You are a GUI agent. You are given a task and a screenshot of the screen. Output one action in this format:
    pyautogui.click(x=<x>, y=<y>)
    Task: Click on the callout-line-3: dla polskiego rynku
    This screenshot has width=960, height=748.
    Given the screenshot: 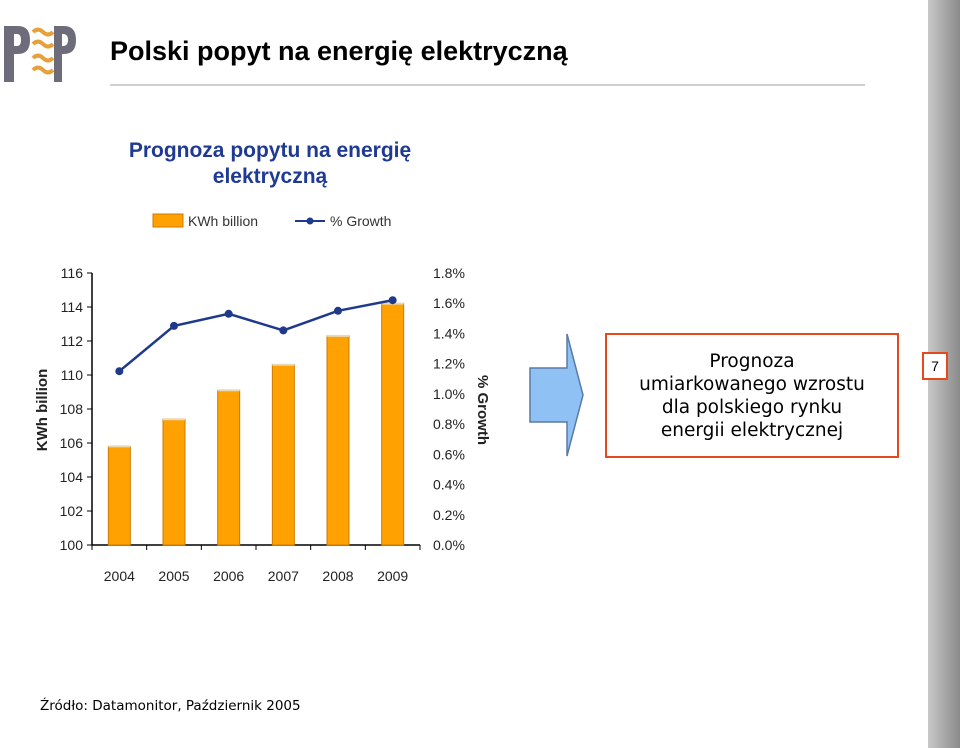 What is the action you would take?
    pyautogui.click(x=752, y=407)
    